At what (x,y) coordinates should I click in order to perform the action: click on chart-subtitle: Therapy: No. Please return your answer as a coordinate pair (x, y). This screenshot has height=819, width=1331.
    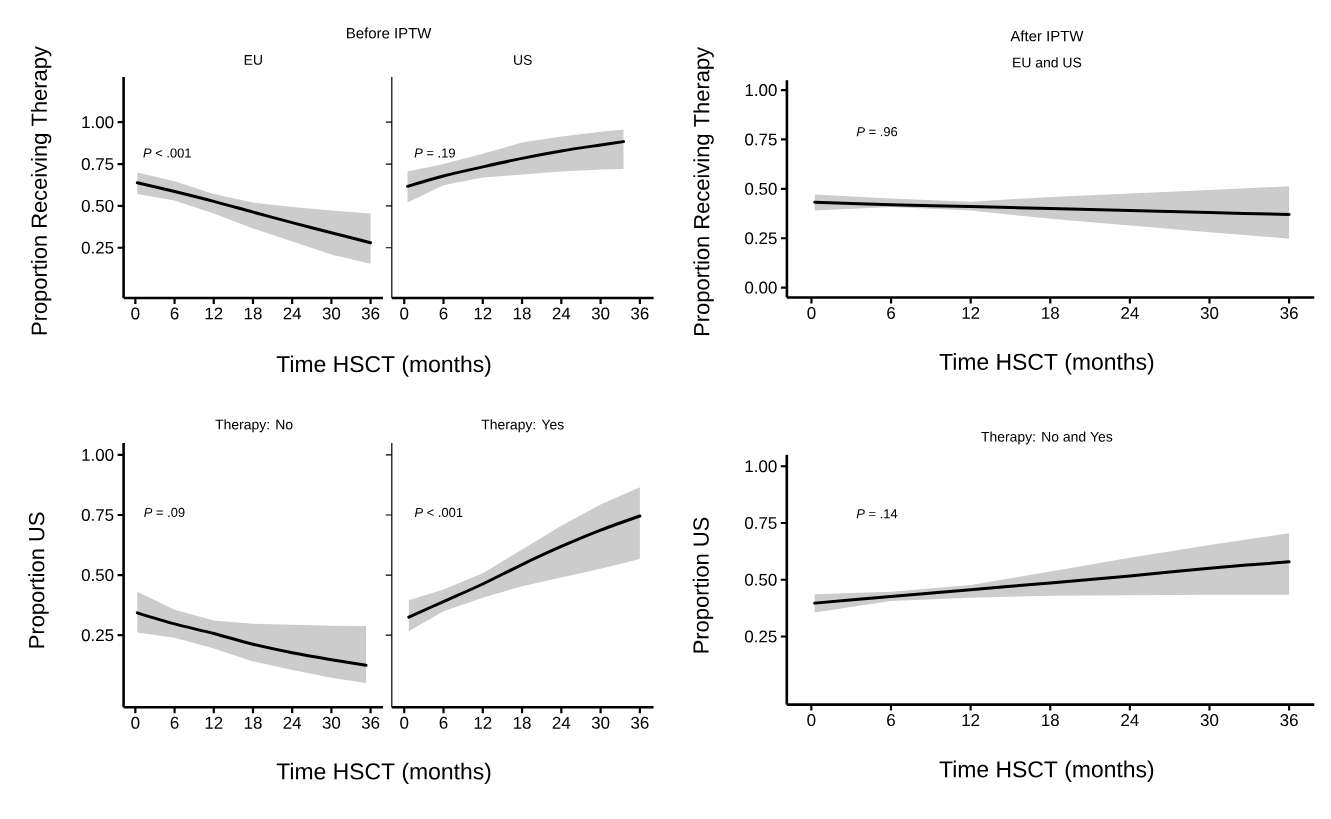
    Looking at the image, I should click on (254, 426).